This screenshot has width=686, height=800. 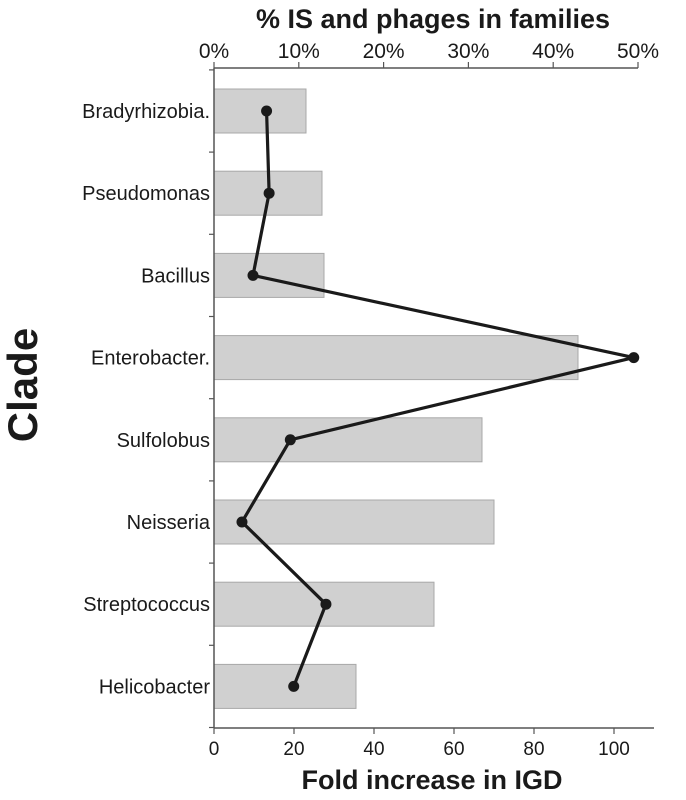 What do you see at coordinates (354, 522) in the screenshot?
I see `bar-neisseria` at bounding box center [354, 522].